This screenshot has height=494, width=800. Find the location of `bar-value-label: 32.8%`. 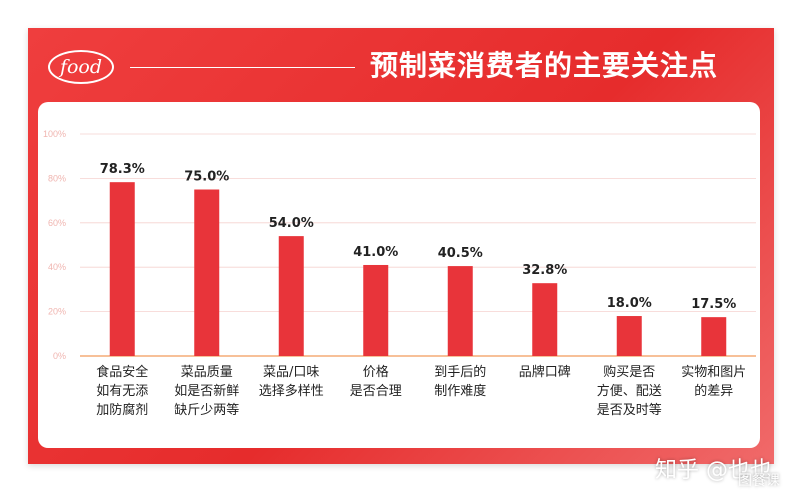

bar-value-label: 32.8% is located at coordinates (544, 270).